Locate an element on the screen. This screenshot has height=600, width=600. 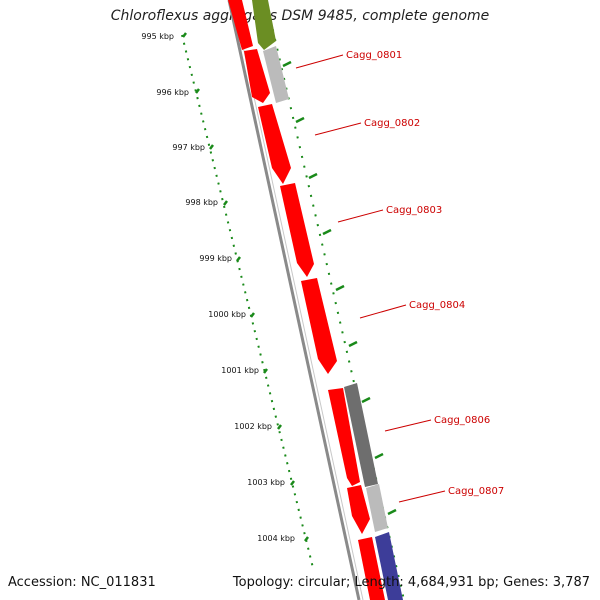
ruler-label-997: 997 kbp is located at coordinates (188, 147).